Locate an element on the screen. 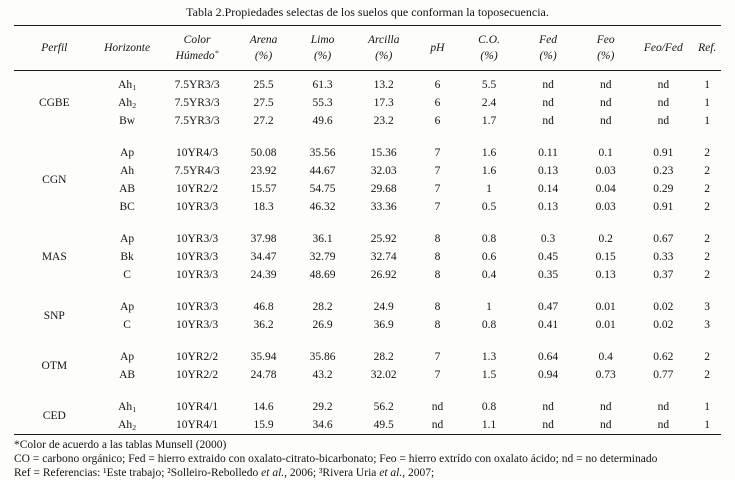  cell-co: 0.4 is located at coordinates (489, 275).